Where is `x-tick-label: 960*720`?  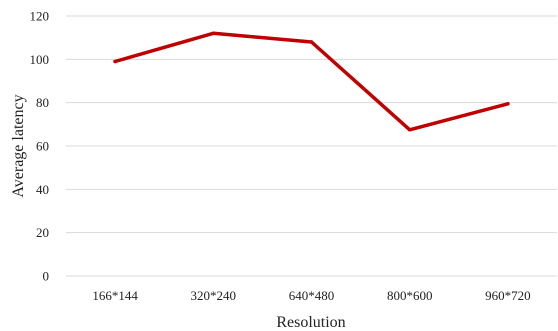 x-tick-label: 960*720 is located at coordinates (508, 295).